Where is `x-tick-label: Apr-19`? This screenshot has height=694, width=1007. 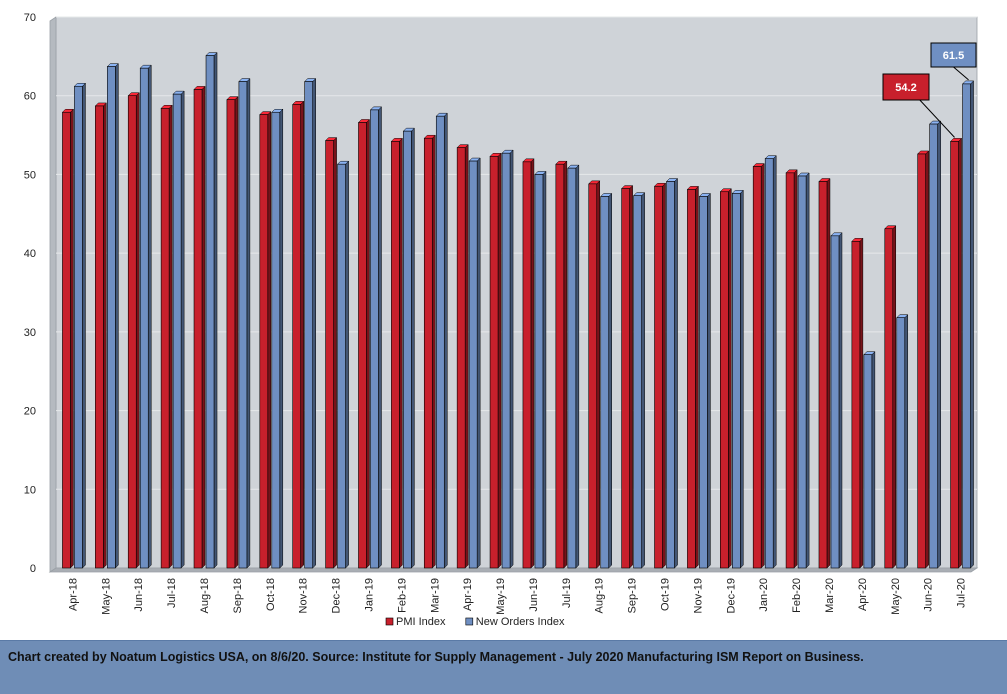
x-tick-label: Apr-19 is located at coordinates (468, 594).